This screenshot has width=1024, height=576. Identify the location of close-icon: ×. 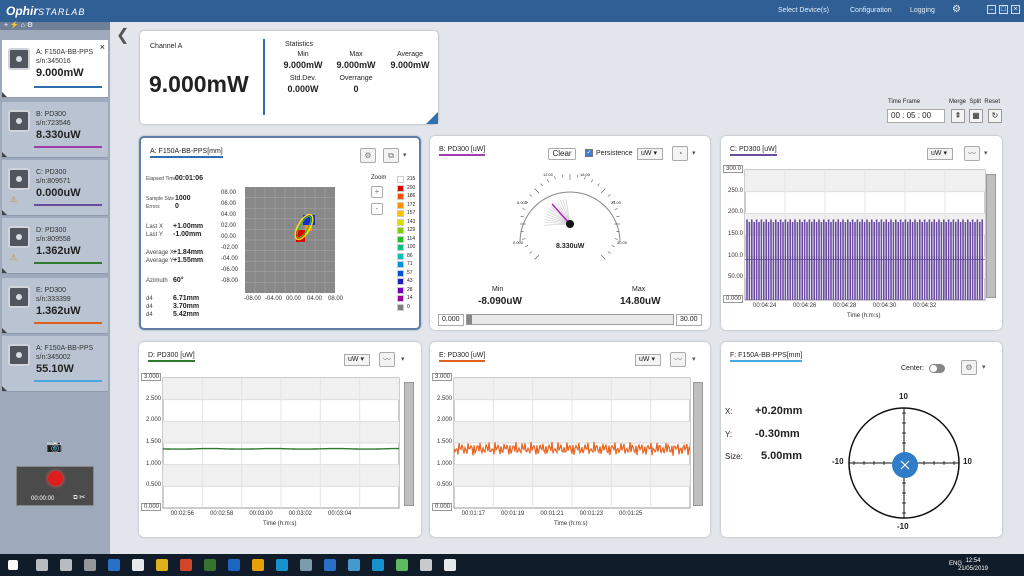
(102, 47).